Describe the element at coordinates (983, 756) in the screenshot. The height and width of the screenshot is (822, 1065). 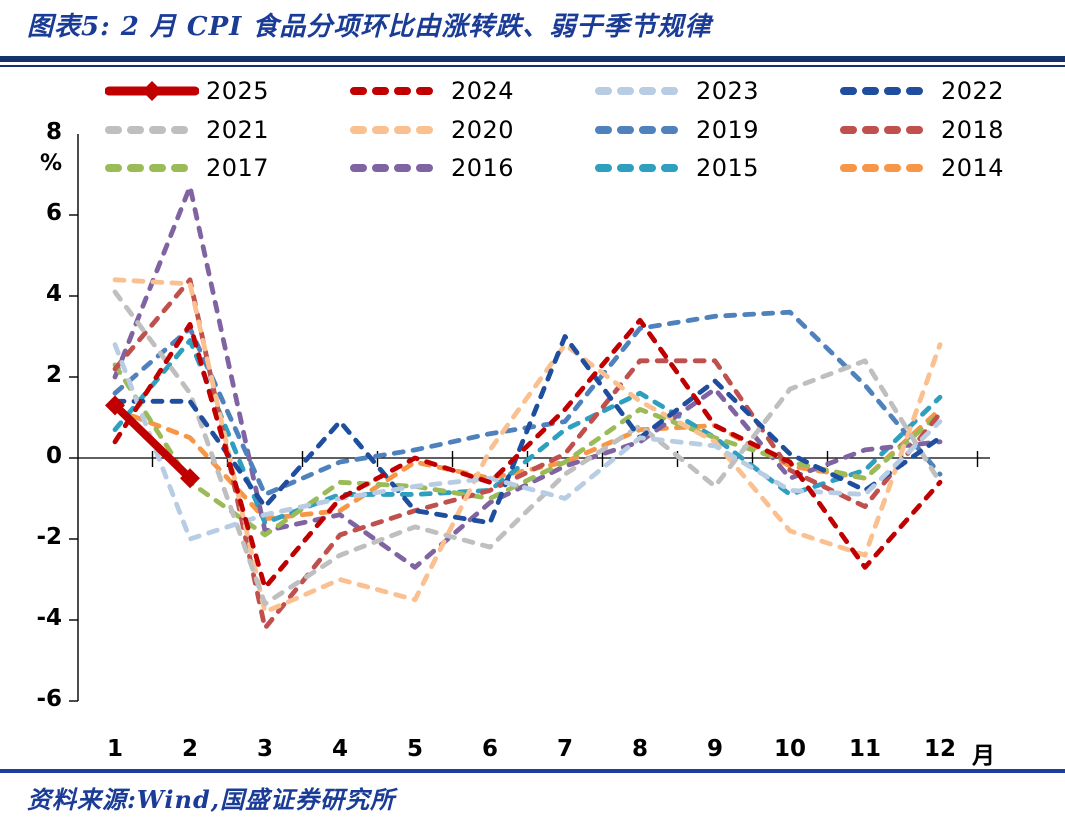
I see `x-axis-unit-label: 月` at that location.